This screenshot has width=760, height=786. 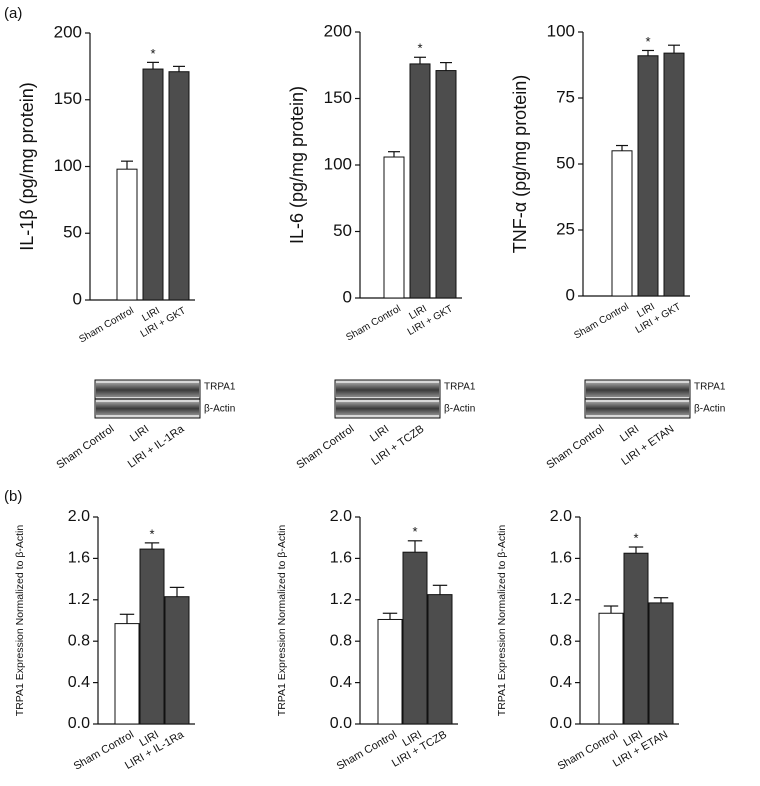 What do you see at coordinates (565, 228) in the screenshot?
I see `y-tick-label: 25` at bounding box center [565, 228].